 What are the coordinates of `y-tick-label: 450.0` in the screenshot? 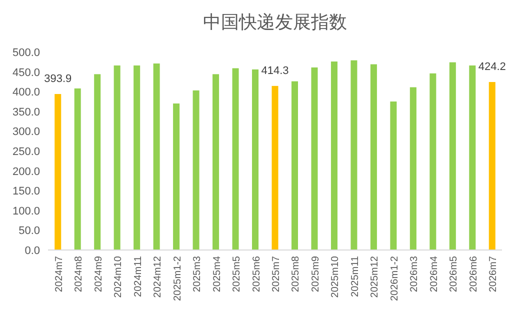 It's located at (26, 72).